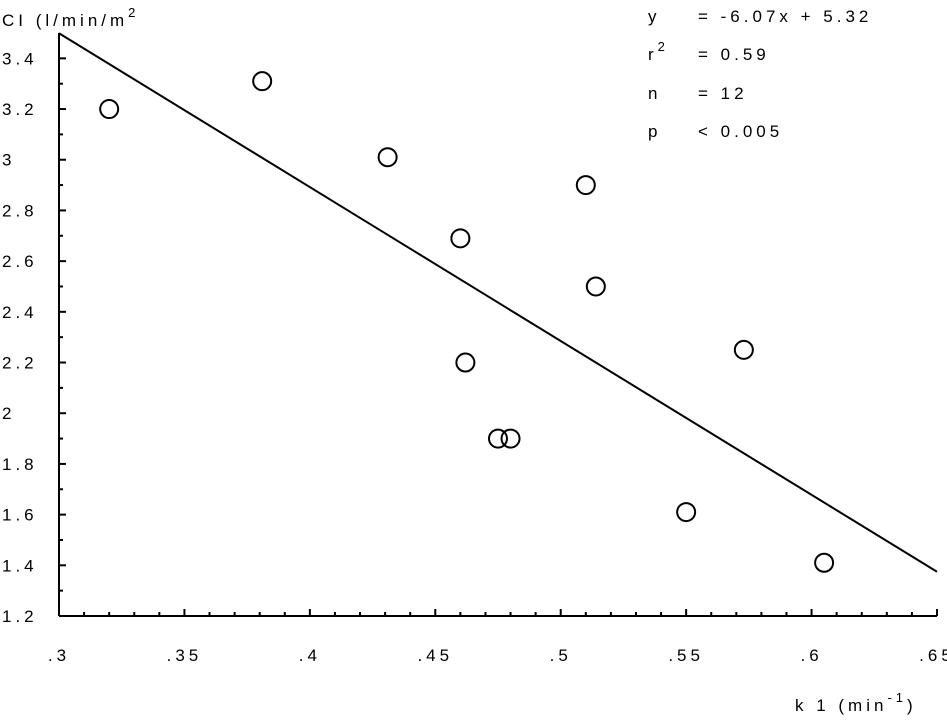 Image resolution: width=947 pixels, height=721 pixels. Describe the element at coordinates (740, 131) in the screenshot. I see `stat-value: < 0.005` at that location.